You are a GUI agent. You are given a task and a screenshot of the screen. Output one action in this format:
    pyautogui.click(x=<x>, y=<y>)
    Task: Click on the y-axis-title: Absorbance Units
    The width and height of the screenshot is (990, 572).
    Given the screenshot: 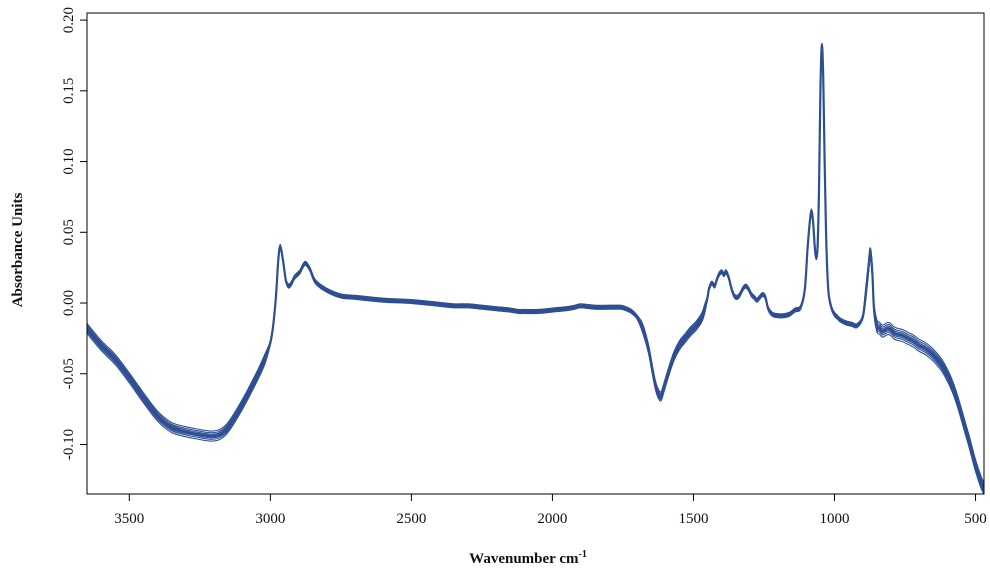 What is the action you would take?
    pyautogui.click(x=18, y=250)
    